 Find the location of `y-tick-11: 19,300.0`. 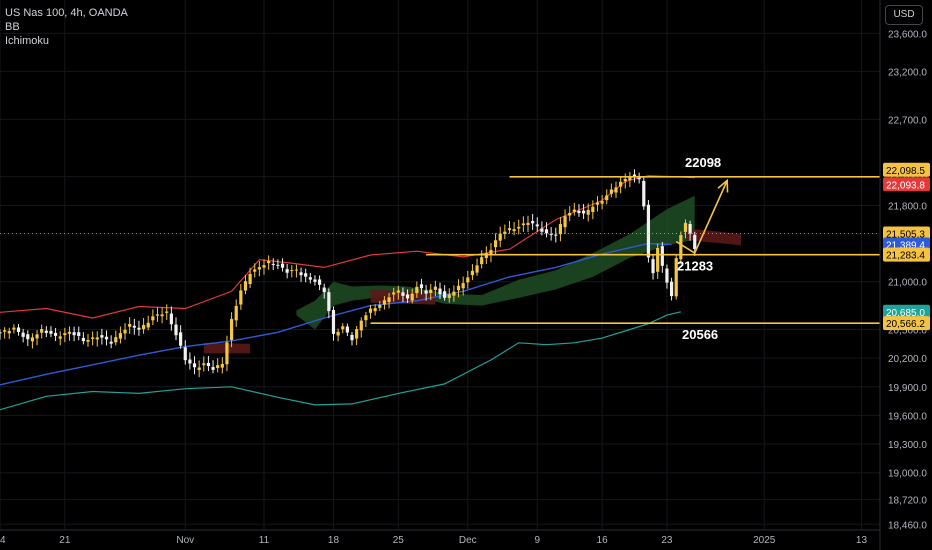

y-tick-11: 19,300.0 is located at coordinates (907, 445).